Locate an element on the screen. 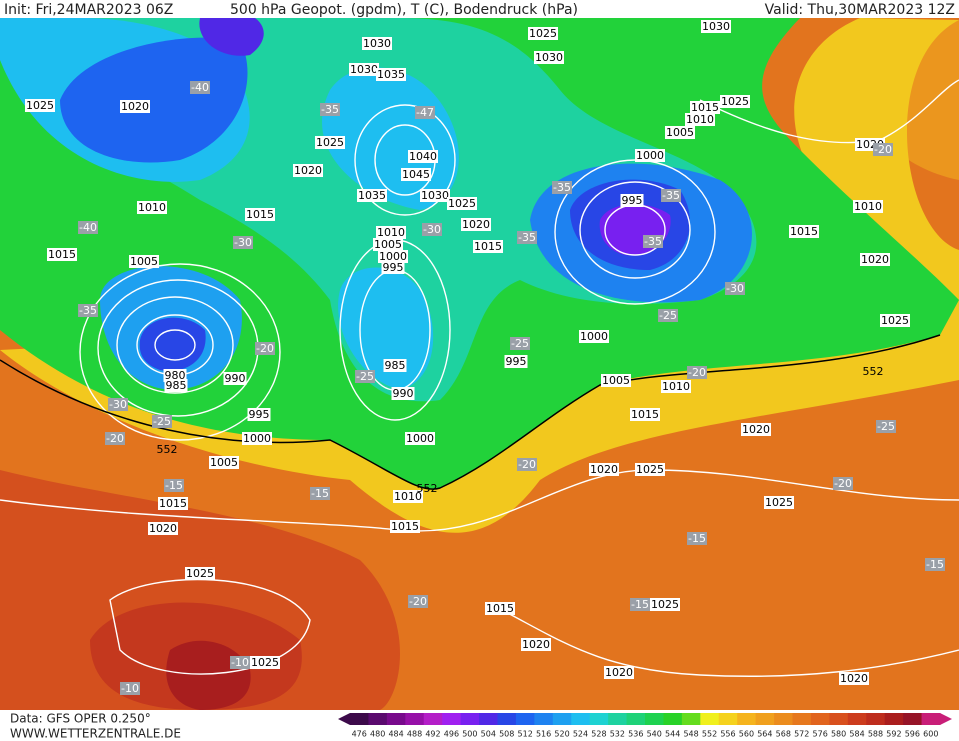 Image resolution: width=959 pixels, height=741 pixels. isobar-label: 1045 is located at coordinates (416, 174).